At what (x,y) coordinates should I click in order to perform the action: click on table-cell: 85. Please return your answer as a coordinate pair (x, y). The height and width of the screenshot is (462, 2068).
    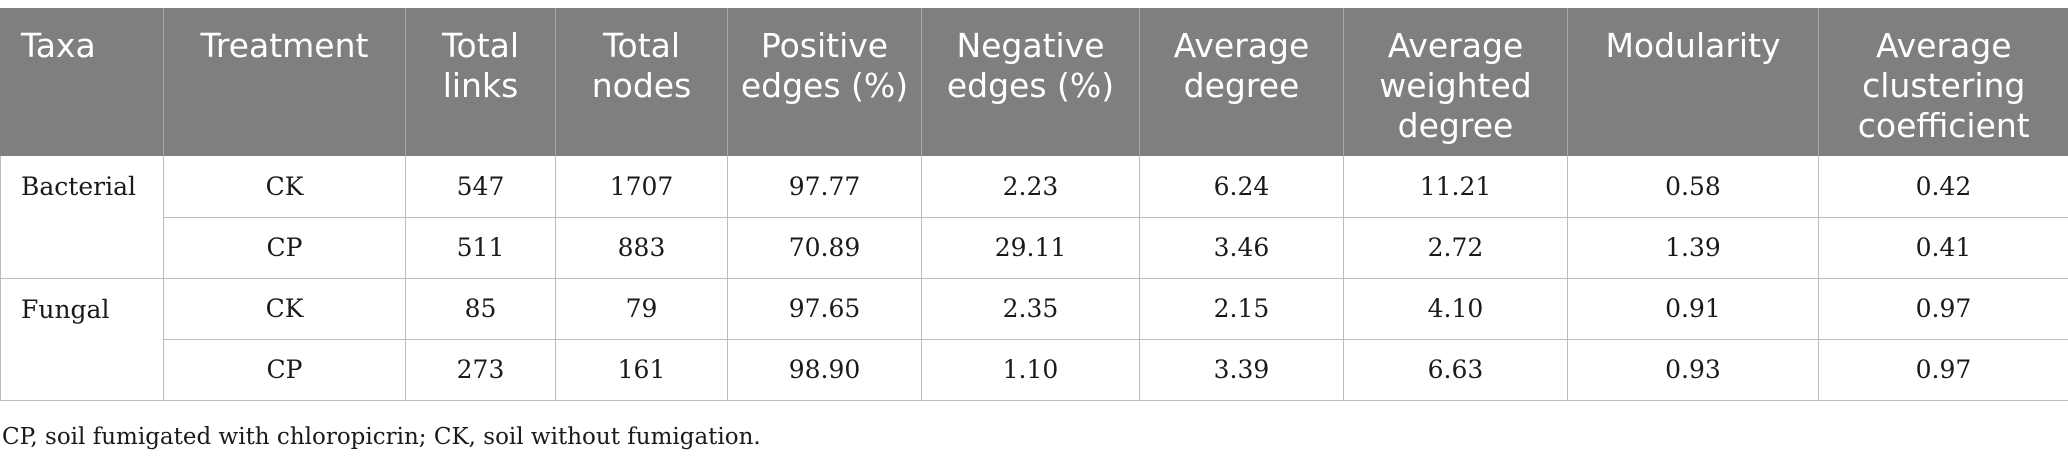
    Looking at the image, I should click on (480, 309).